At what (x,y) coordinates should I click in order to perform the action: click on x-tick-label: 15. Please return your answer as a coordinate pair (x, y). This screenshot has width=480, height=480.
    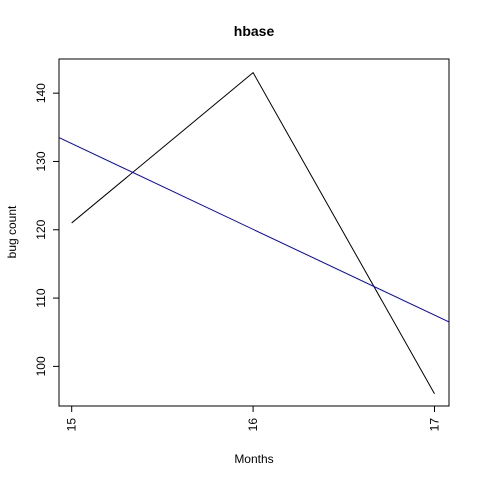
    Looking at the image, I should click on (72, 425).